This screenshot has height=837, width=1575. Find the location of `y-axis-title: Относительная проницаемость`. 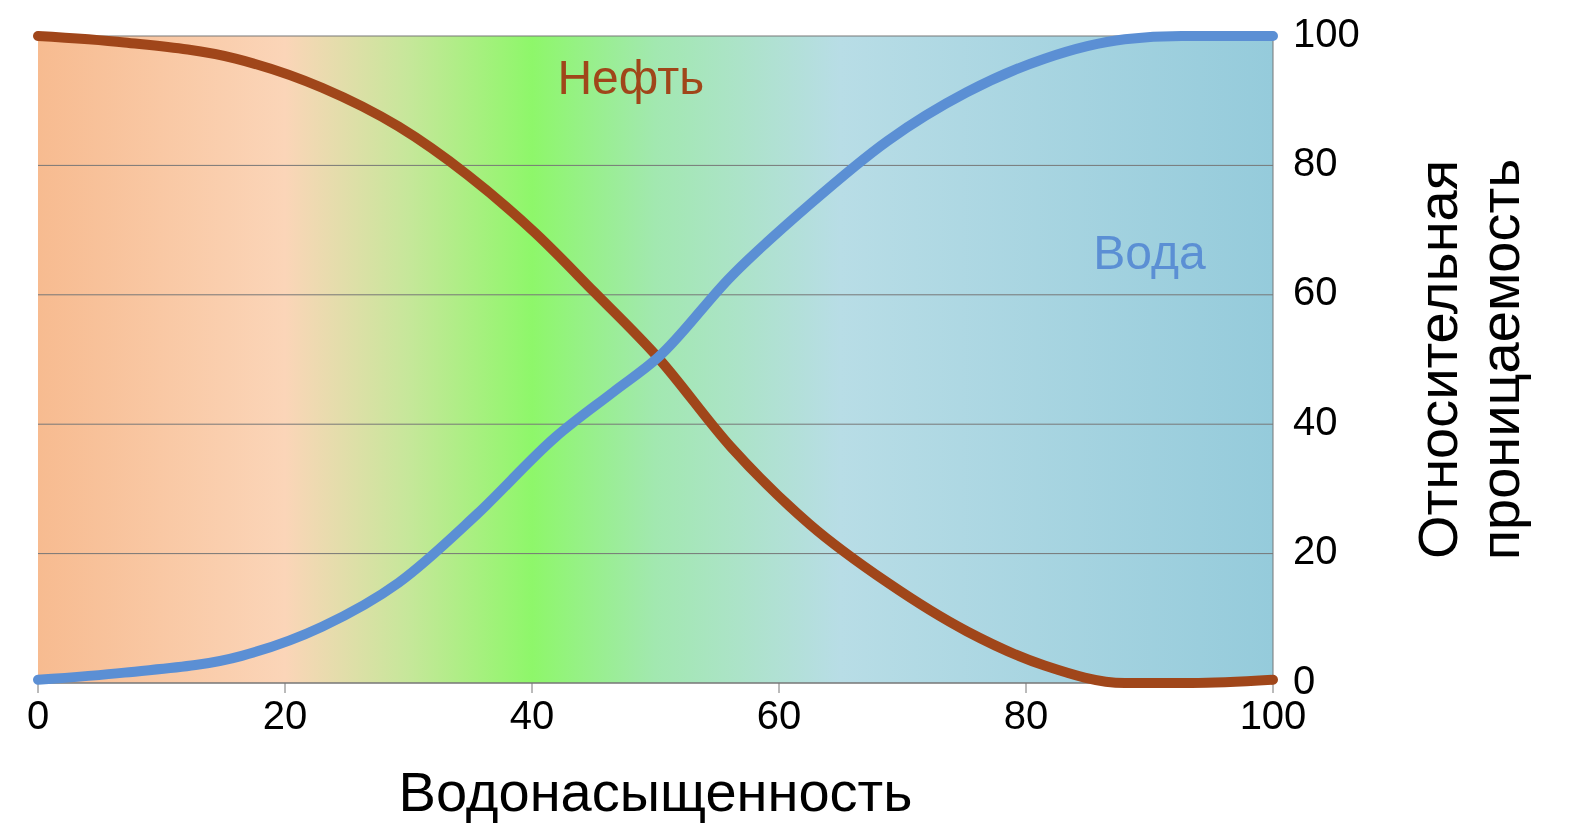

y-axis-title: Относительная проницаемость is located at coordinates (1468, 359).